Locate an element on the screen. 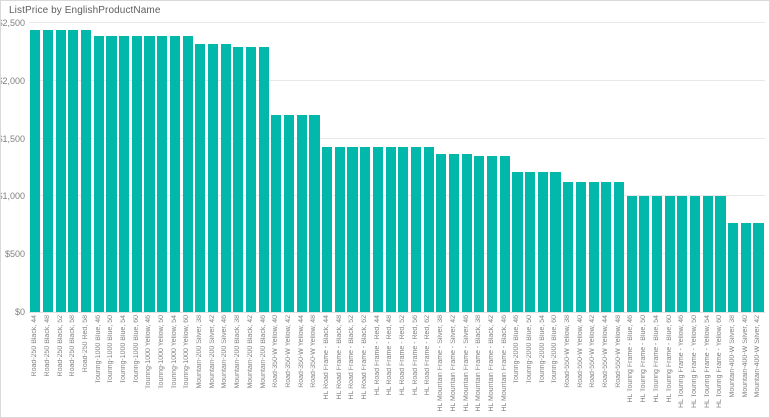 Image resolution: width=770 pixels, height=418 pixels. x-axis-label: Road-250 Red, 58 is located at coordinates (85, 344).